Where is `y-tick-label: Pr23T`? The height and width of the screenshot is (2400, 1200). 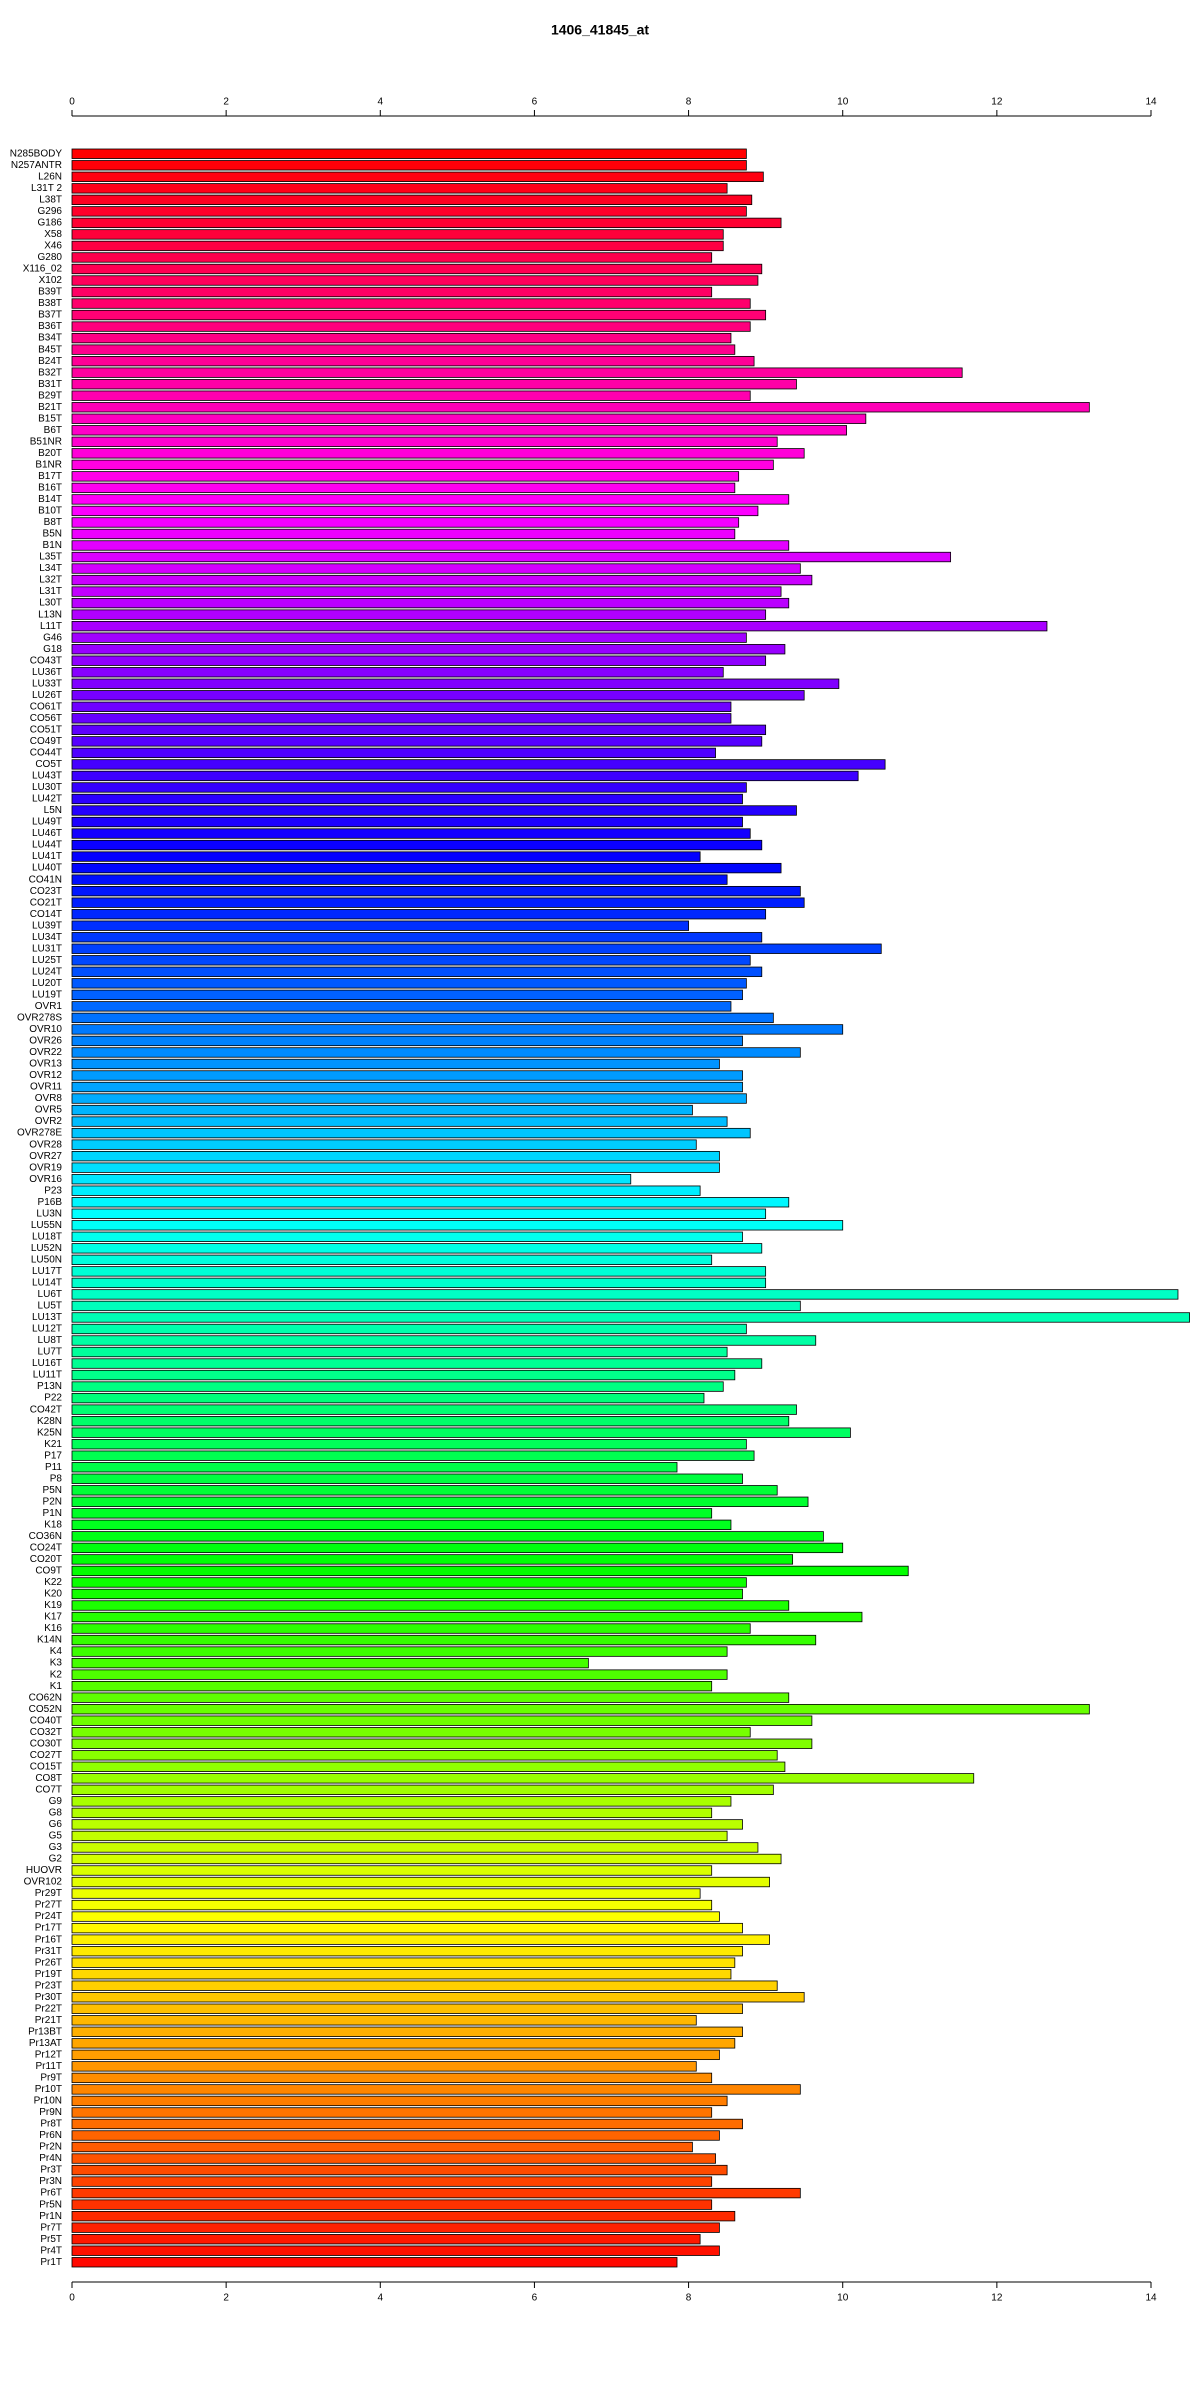
y-tick-label: Pr23T is located at coordinates (48, 1985).